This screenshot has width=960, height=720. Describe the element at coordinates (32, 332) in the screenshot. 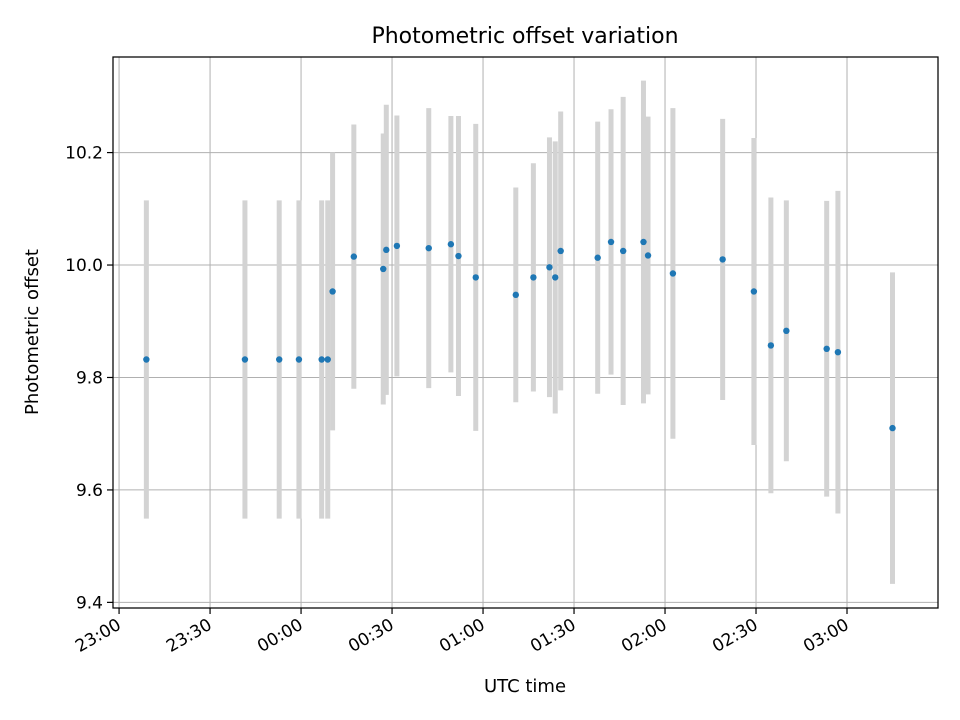

I see `y-axis-label: Photometric offset` at that location.